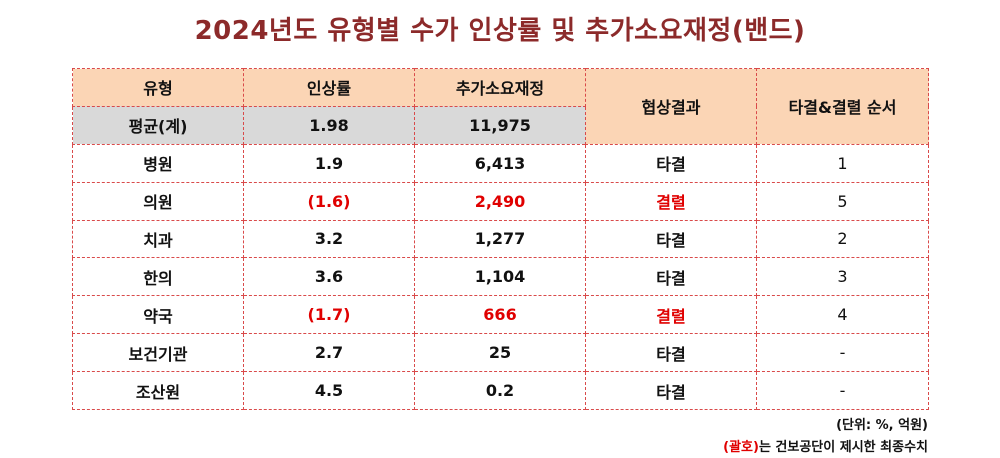 The image size is (1000, 458). I want to click on row-rate: 1.9, so click(329, 163).